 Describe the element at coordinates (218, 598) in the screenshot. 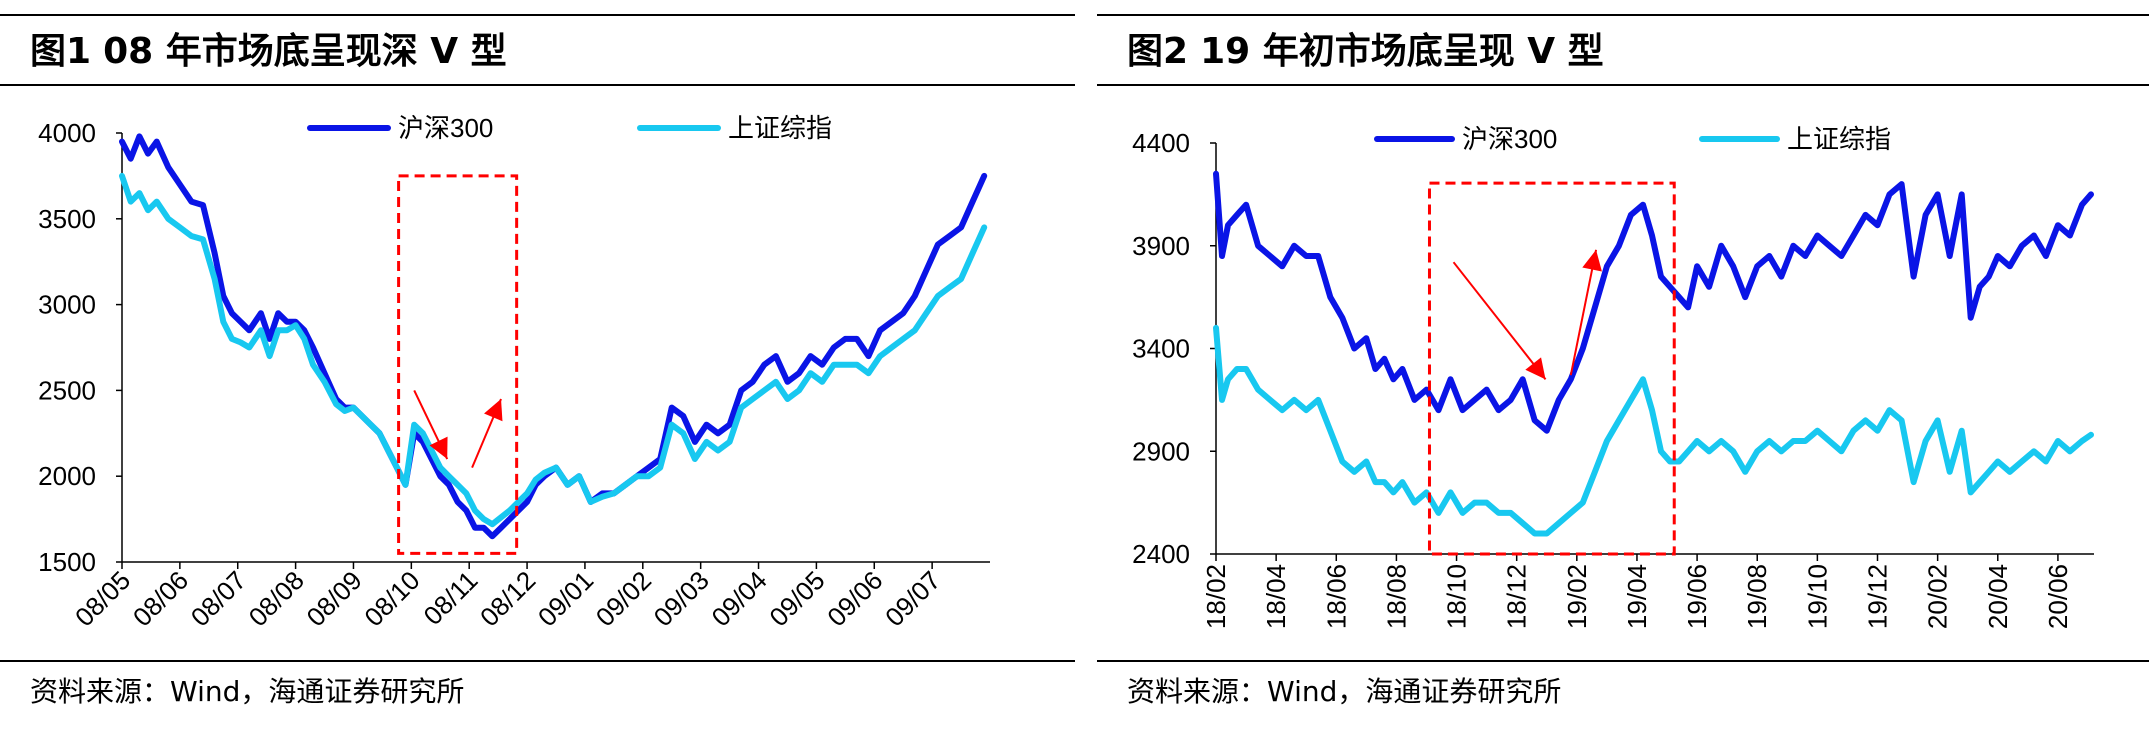

I see `x-tick-label: 08/07` at that location.